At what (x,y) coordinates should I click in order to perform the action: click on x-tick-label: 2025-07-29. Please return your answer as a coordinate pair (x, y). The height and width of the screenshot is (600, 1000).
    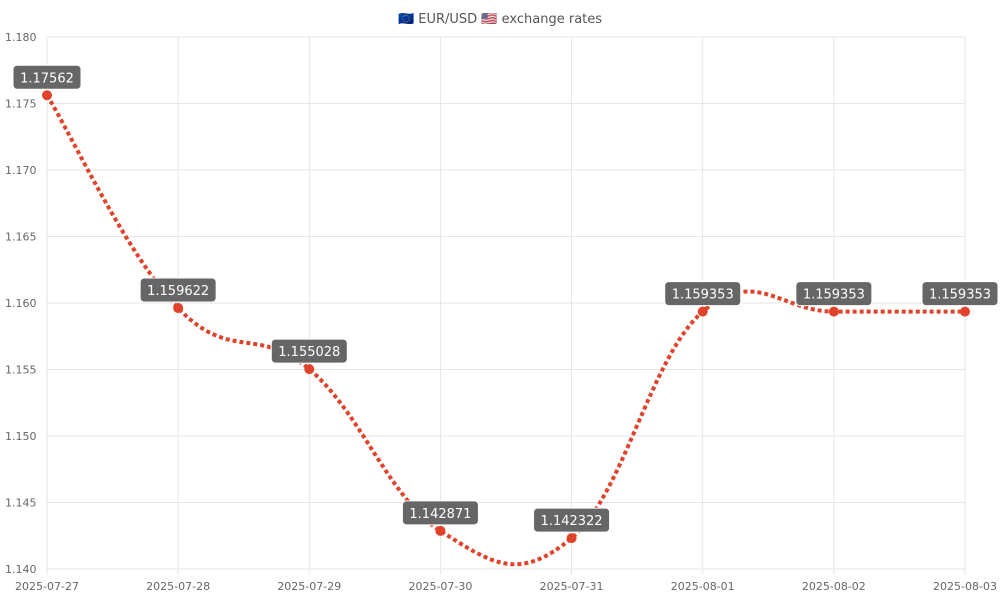
    Looking at the image, I should click on (309, 586).